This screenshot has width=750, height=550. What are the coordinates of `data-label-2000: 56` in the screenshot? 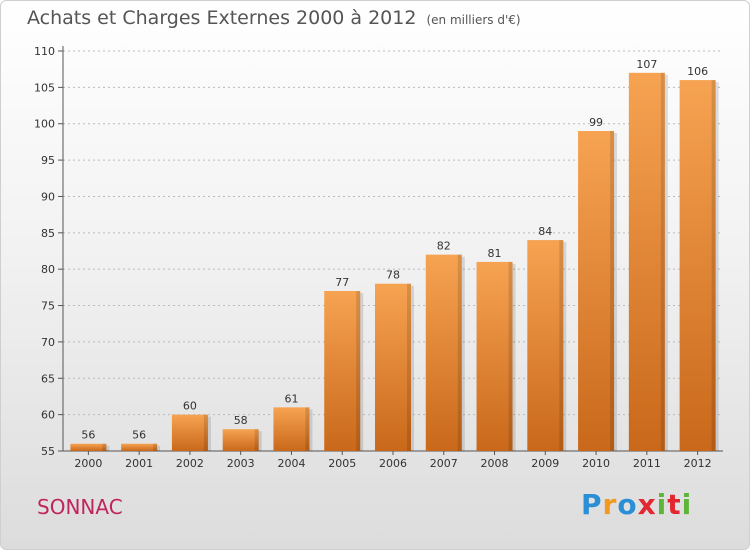 It's located at (88, 435).